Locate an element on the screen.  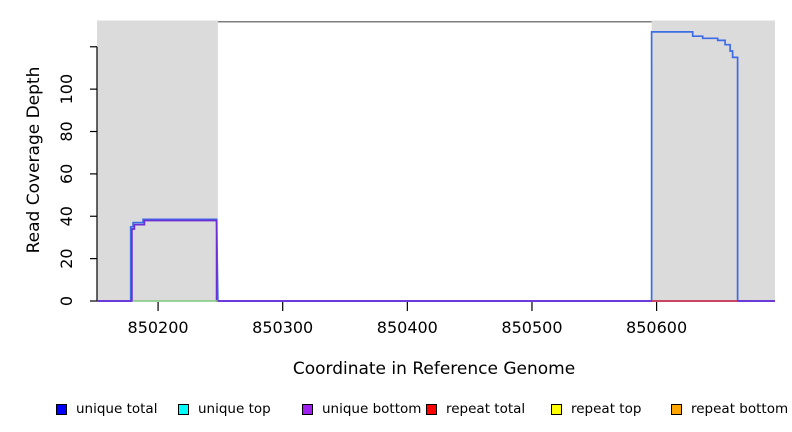
y-tick-label: 20 is located at coordinates (66, 258).